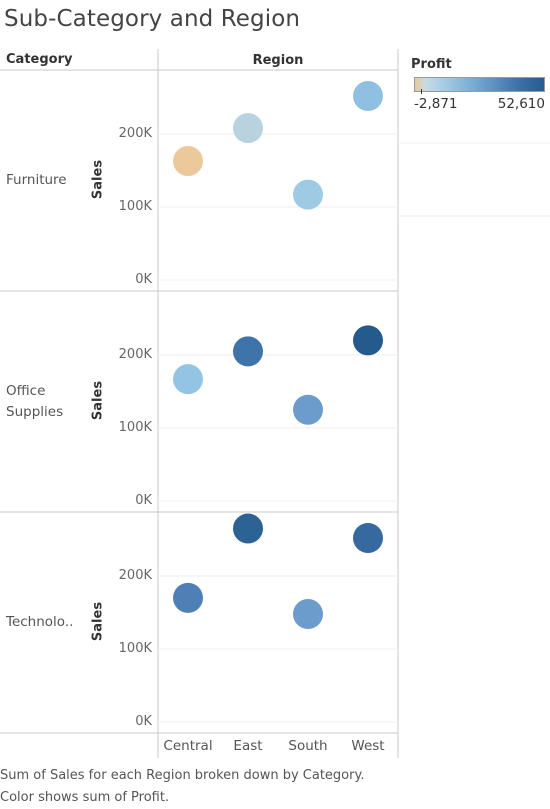 This screenshot has width=550, height=809. I want to click on y-tick-label-technology-2: 200K, so click(135, 575).